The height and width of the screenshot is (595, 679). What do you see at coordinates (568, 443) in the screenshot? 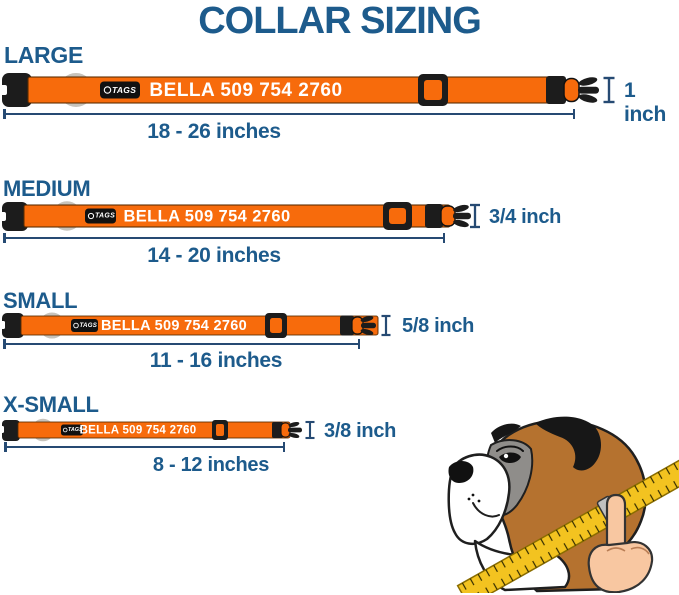
I see `dog-ear` at bounding box center [568, 443].